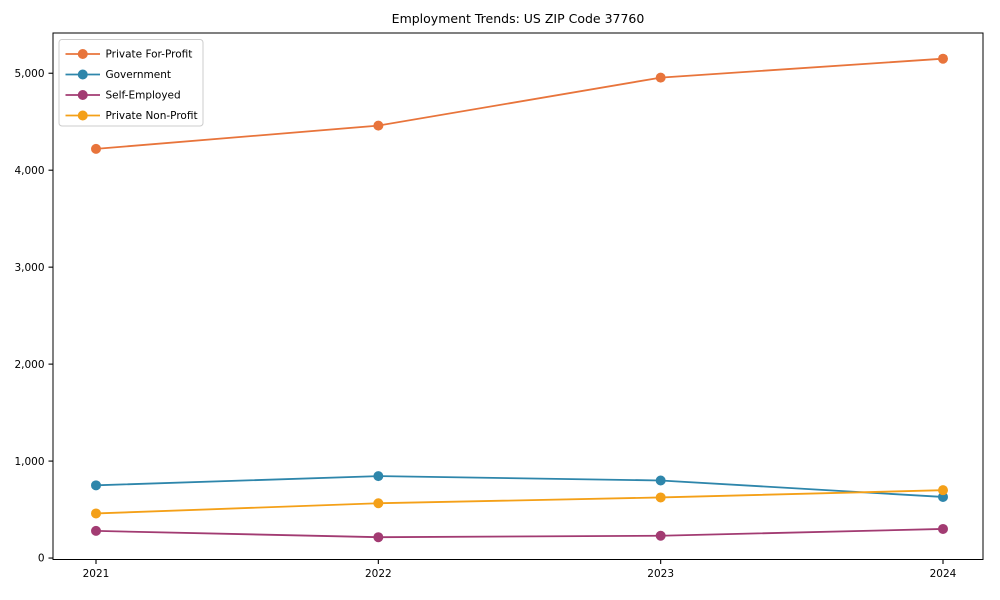  What do you see at coordinates (41, 559) in the screenshot?
I see `y-tick-label: 0` at bounding box center [41, 559].